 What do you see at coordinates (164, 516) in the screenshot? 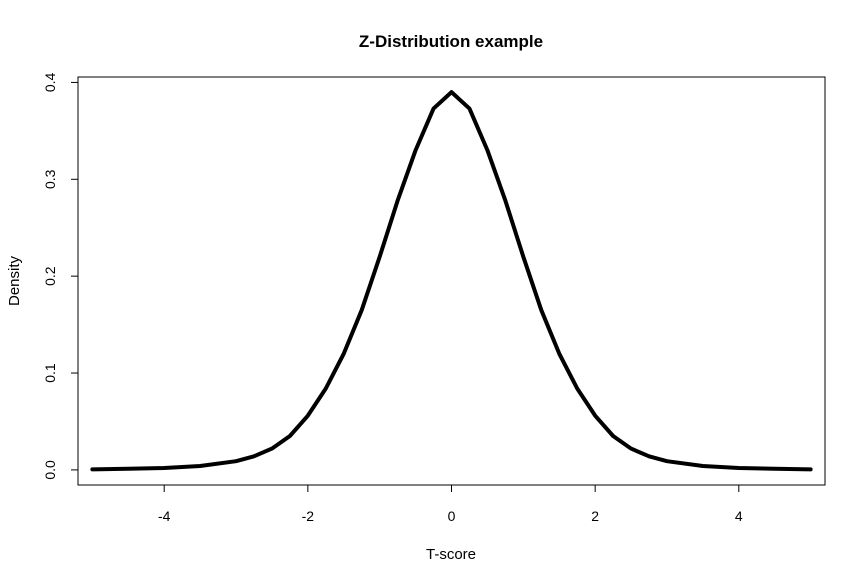
I see `x-tick-label: -4` at bounding box center [164, 516].